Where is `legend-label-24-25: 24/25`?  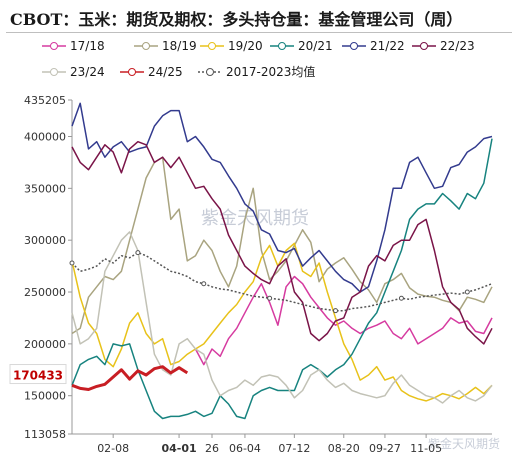 legend-label-24-25: 24/25 is located at coordinates (165, 72).